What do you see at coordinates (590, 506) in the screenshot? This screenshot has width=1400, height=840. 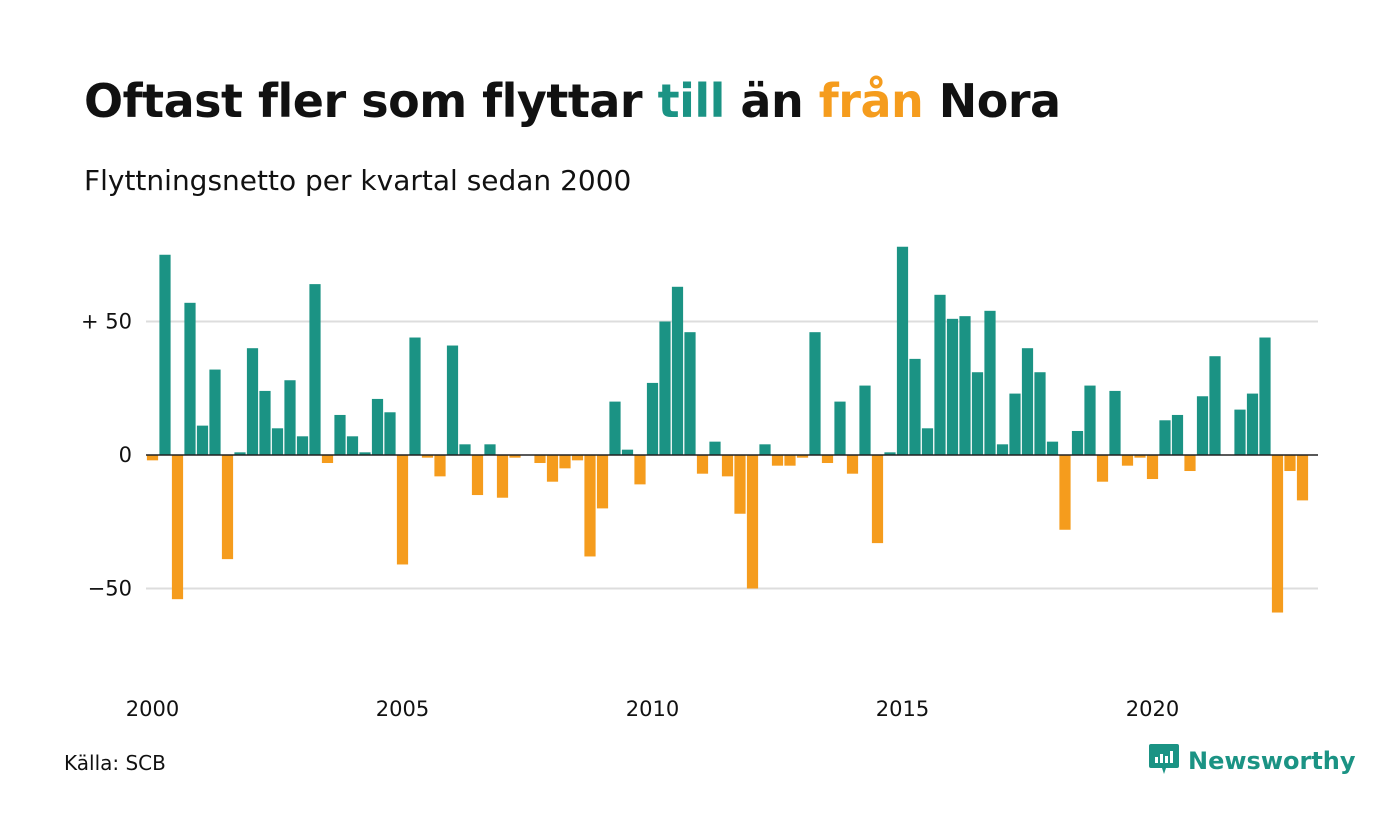 I see `bar-2008-q4` at bounding box center [590, 506].